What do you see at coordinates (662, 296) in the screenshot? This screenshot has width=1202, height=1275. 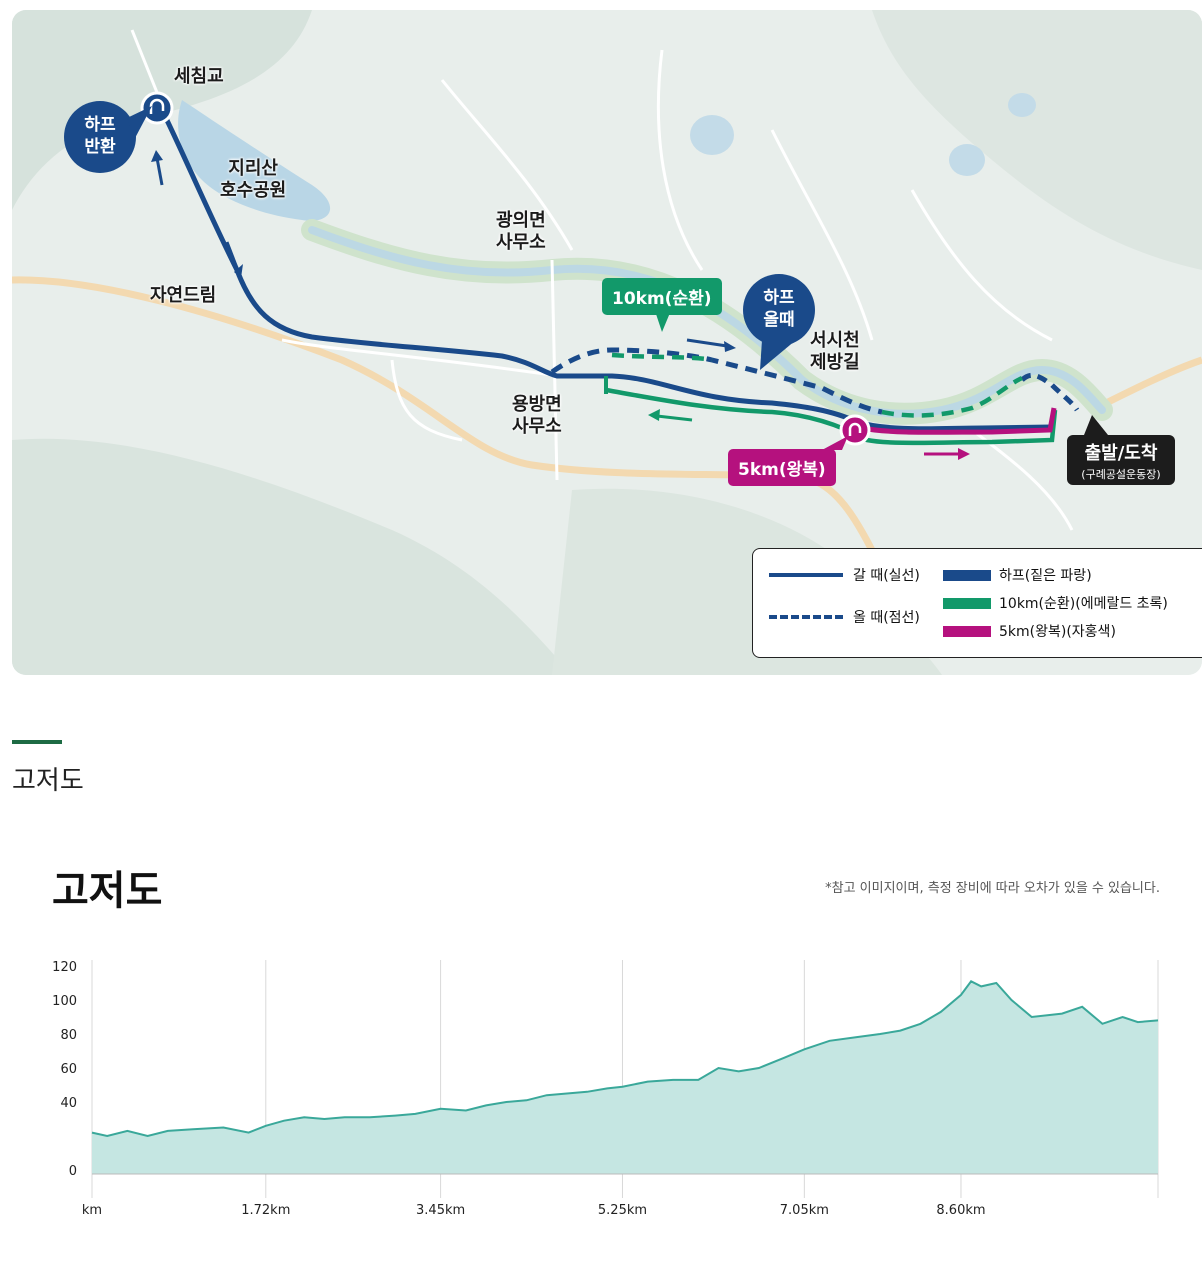 I see `ten-km-tag: 10km(순환)` at bounding box center [662, 296].